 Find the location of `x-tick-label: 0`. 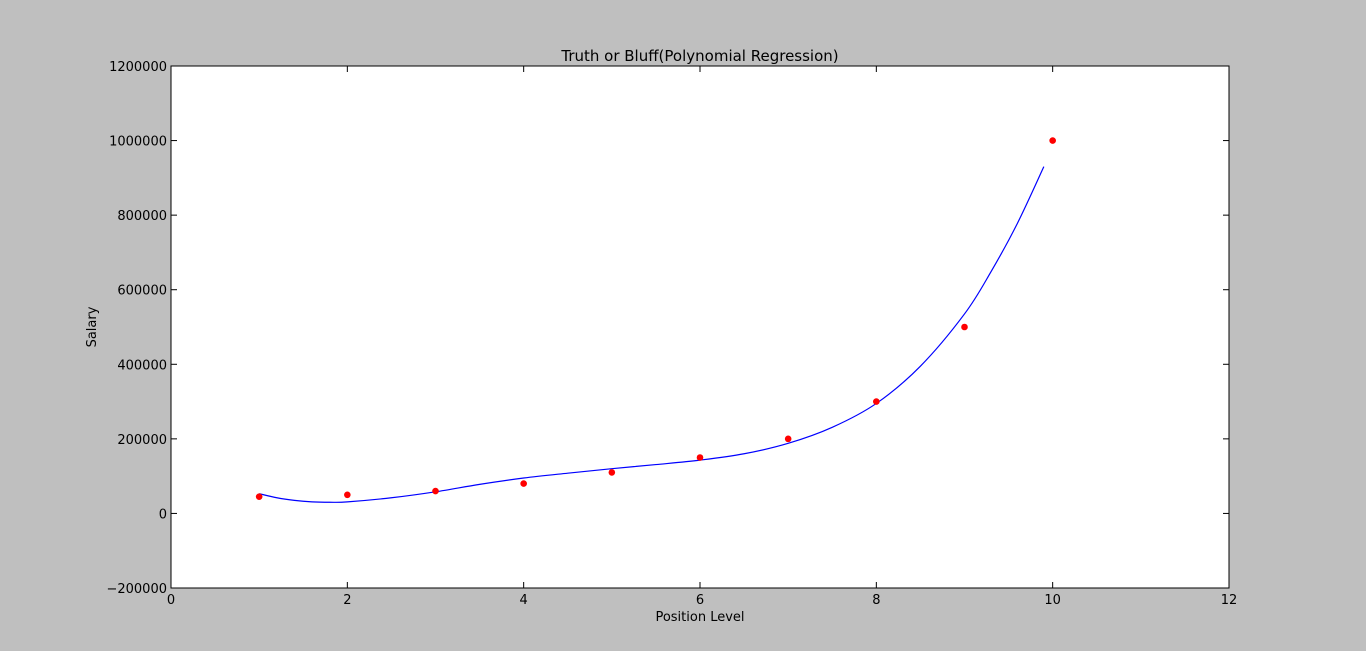

x-tick-label: 0 is located at coordinates (171, 600).